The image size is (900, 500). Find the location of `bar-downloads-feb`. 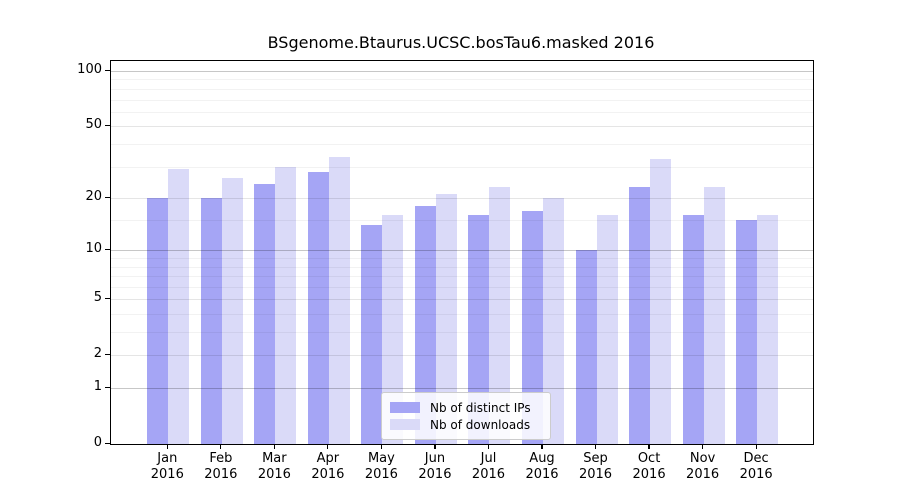

bar-downloads-feb is located at coordinates (232, 310).